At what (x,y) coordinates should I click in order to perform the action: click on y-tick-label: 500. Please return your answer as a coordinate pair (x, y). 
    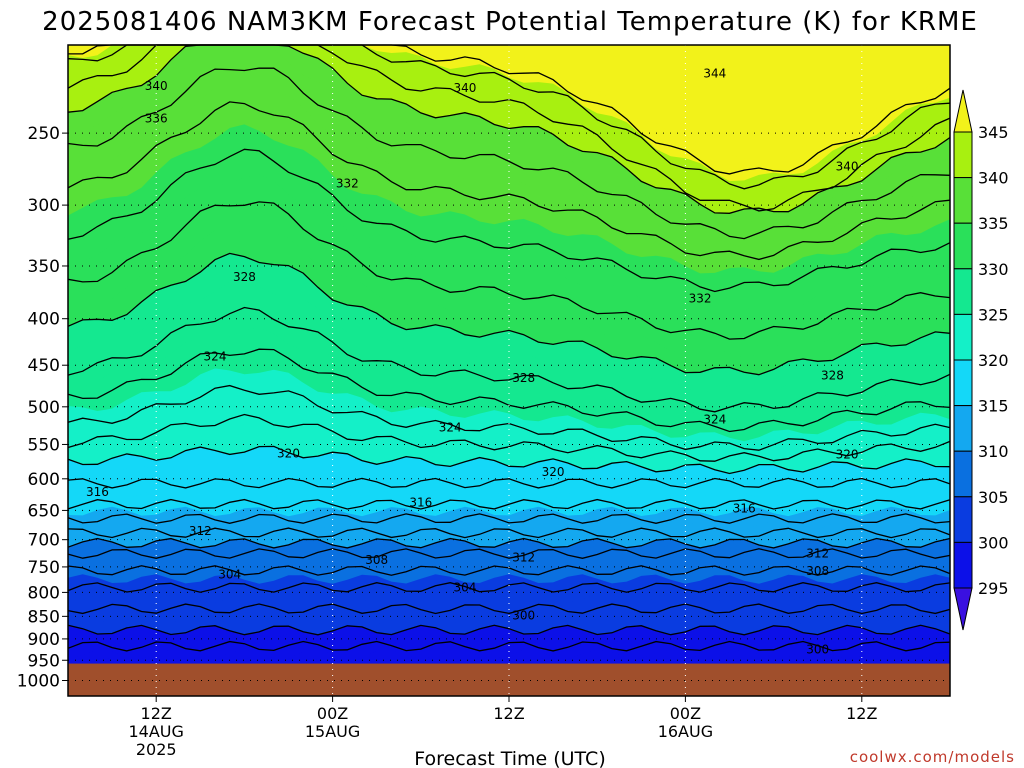
    Looking at the image, I should click on (44, 408).